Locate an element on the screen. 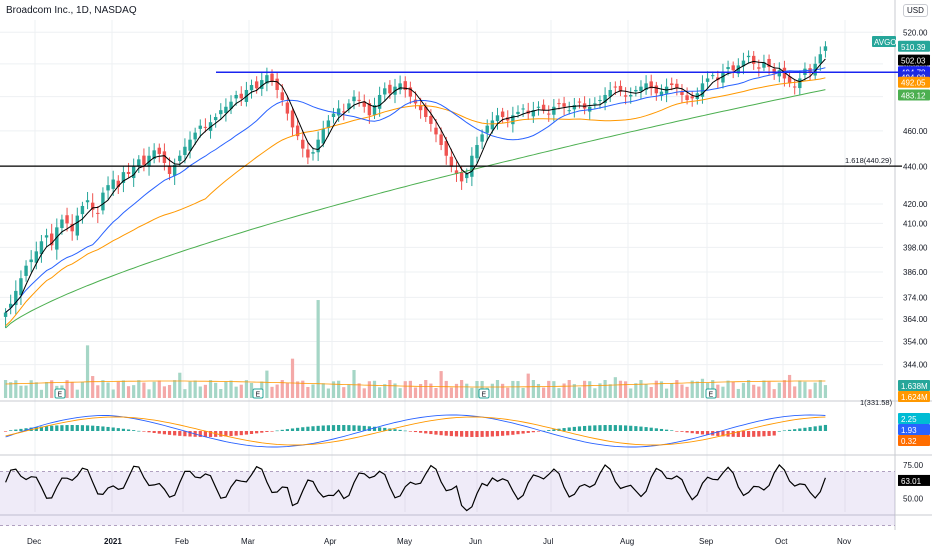  volume-label-1-bg is located at coordinates (914, 385).